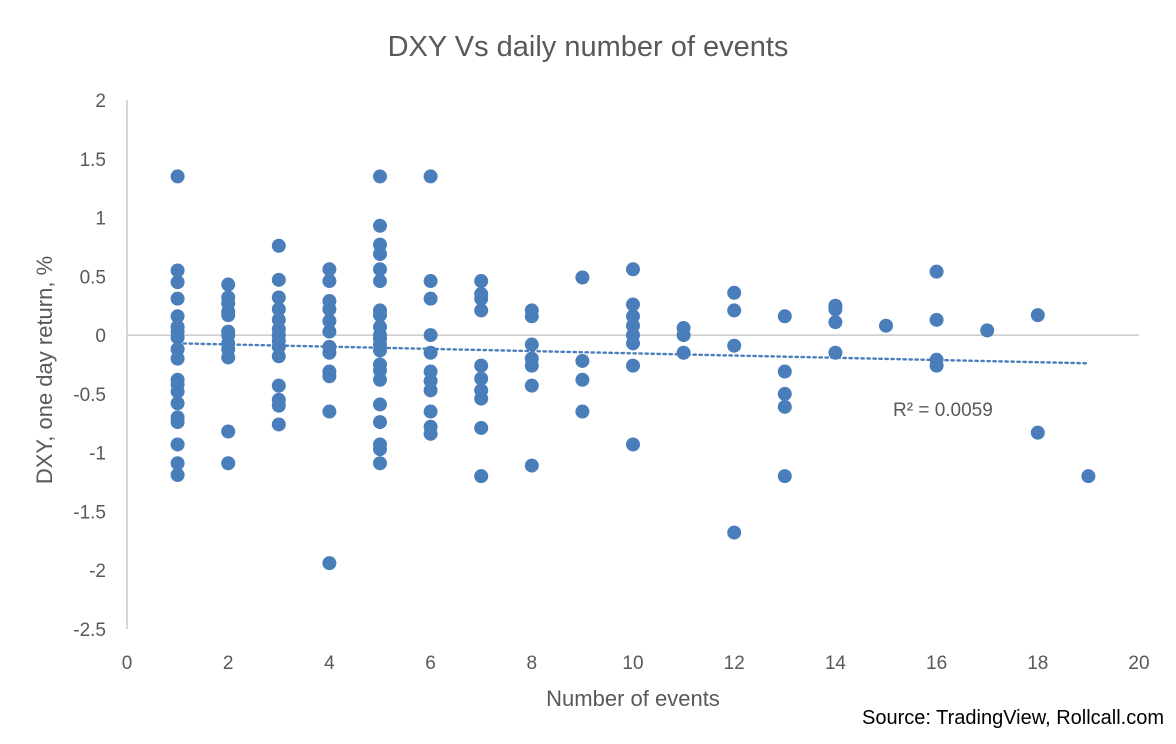 This screenshot has width=1176, height=744. Describe the element at coordinates (100, 219) in the screenshot. I see `y-tick-label: 1` at that location.